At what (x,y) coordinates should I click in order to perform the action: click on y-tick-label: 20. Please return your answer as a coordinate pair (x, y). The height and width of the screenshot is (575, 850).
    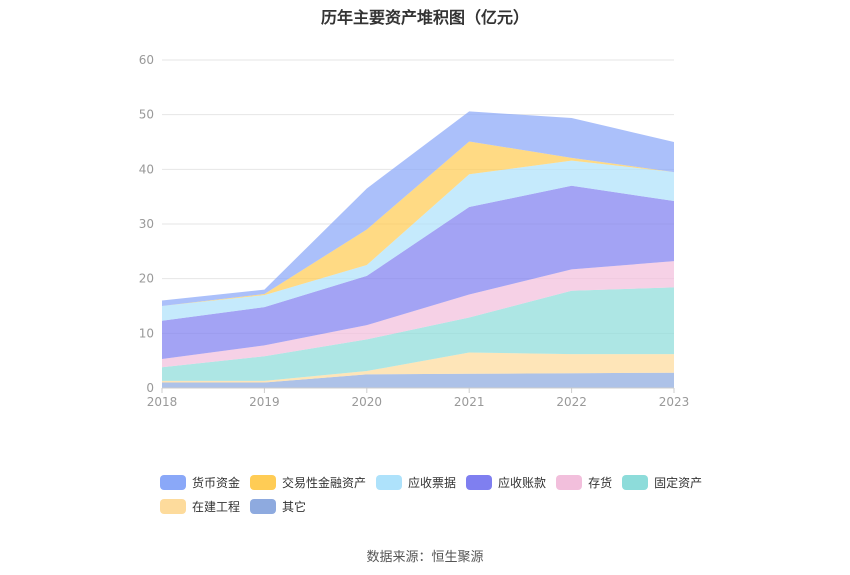
    Looking at the image, I should click on (146, 279).